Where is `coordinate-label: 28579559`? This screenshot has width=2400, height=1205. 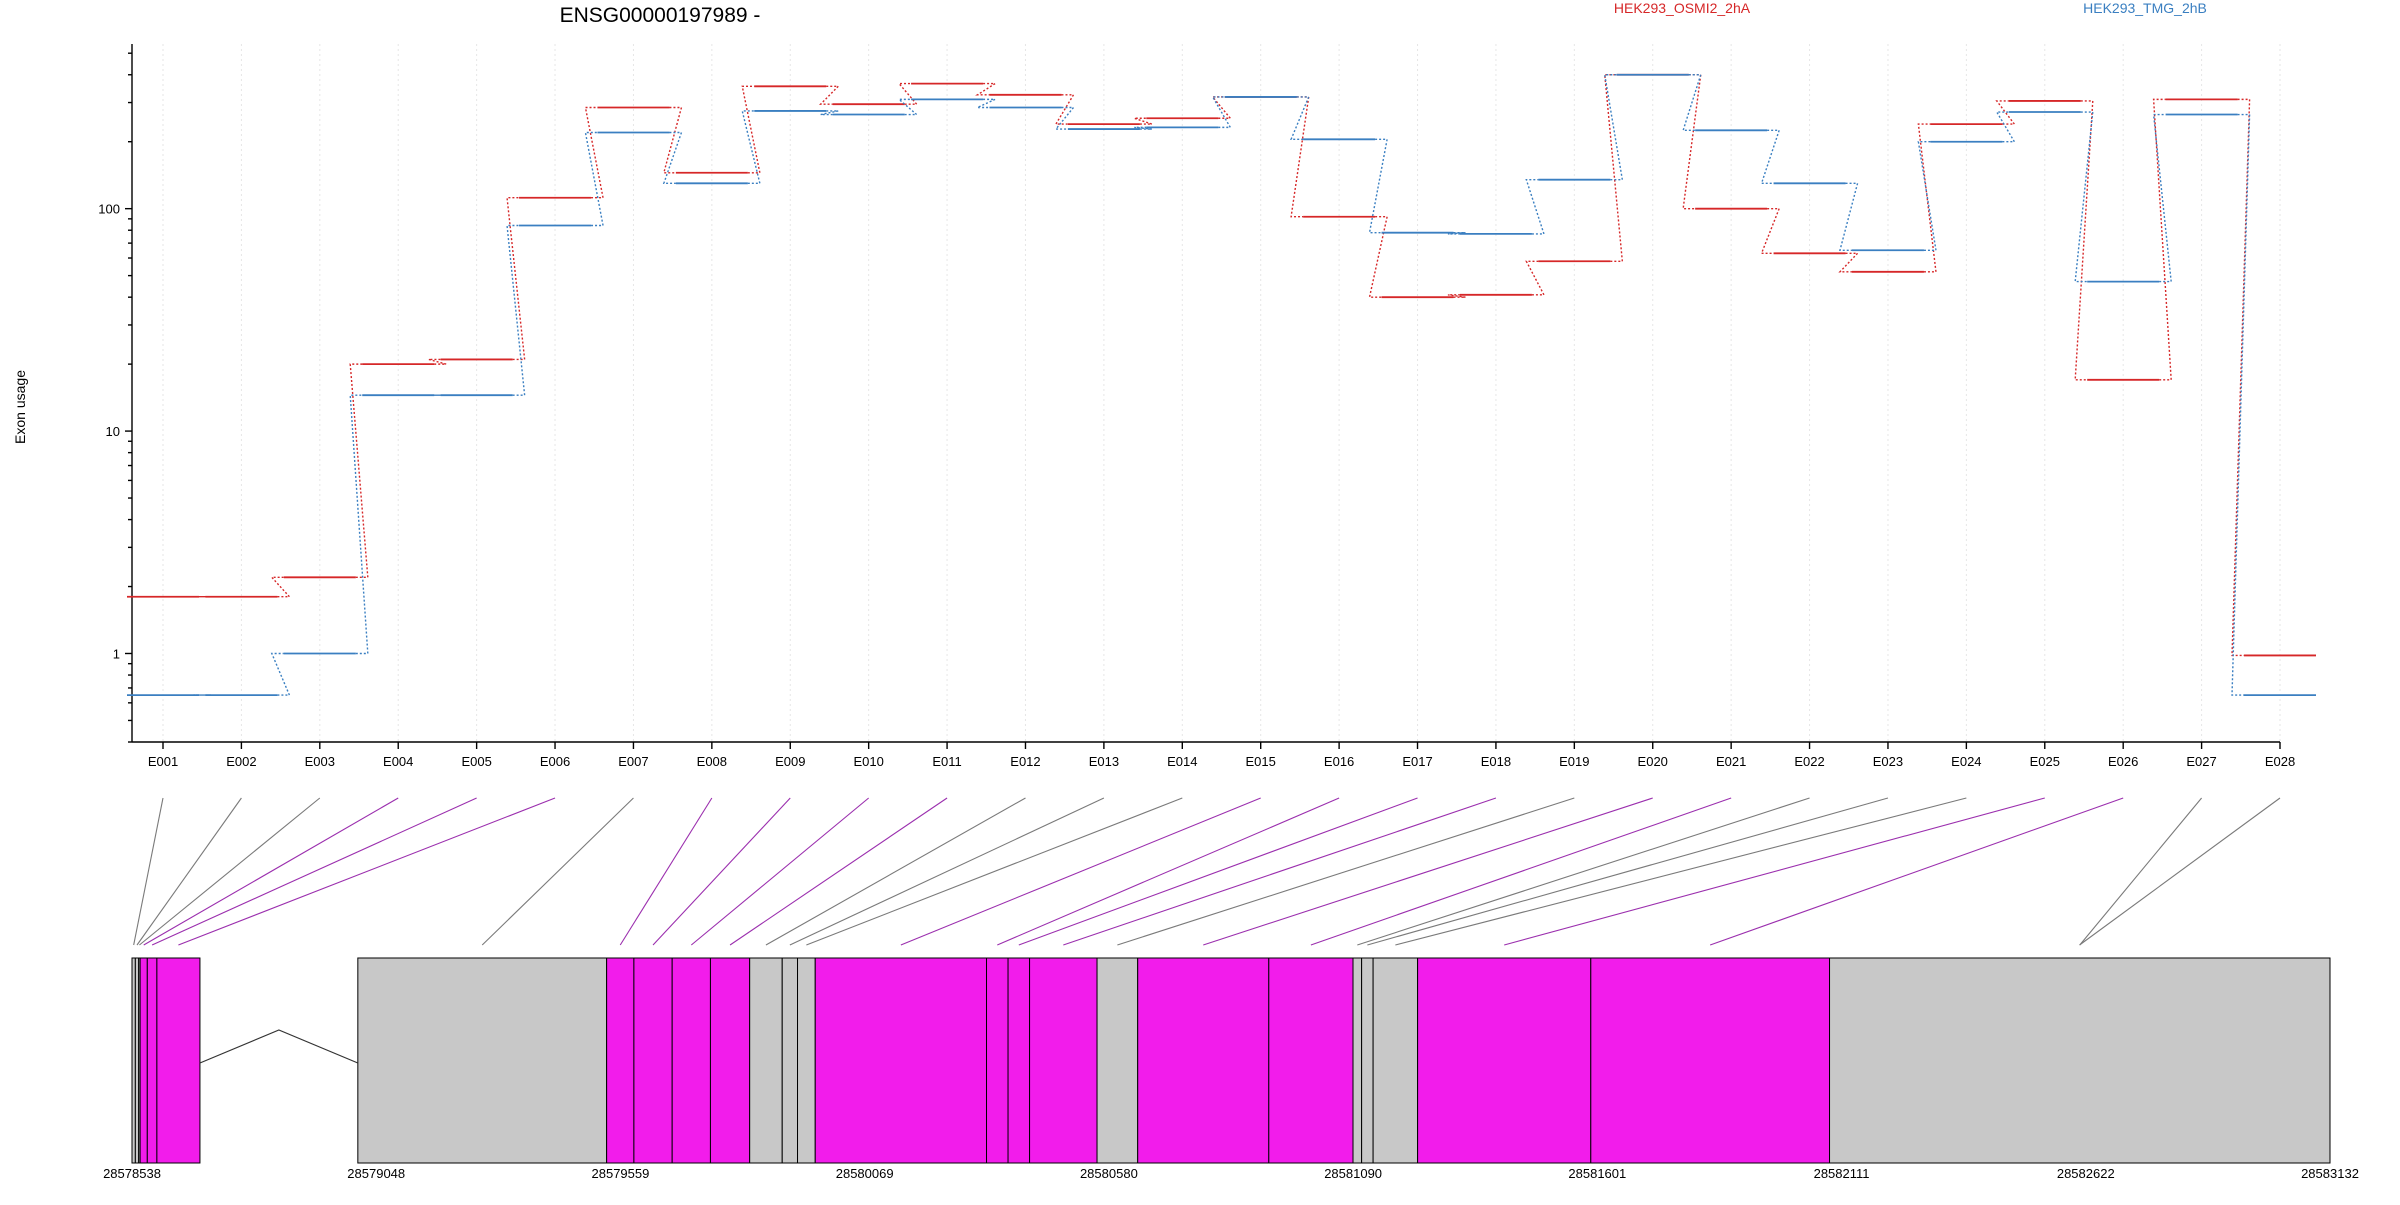 coordinate-label: 28579559 is located at coordinates (621, 1173).